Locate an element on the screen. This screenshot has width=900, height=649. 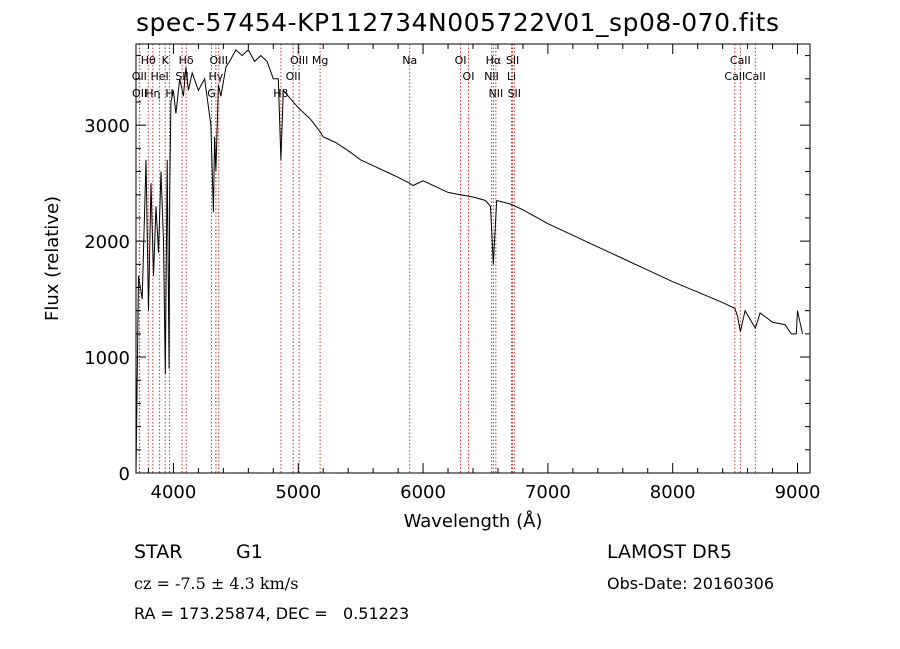
line-label: G is located at coordinates (211, 93).